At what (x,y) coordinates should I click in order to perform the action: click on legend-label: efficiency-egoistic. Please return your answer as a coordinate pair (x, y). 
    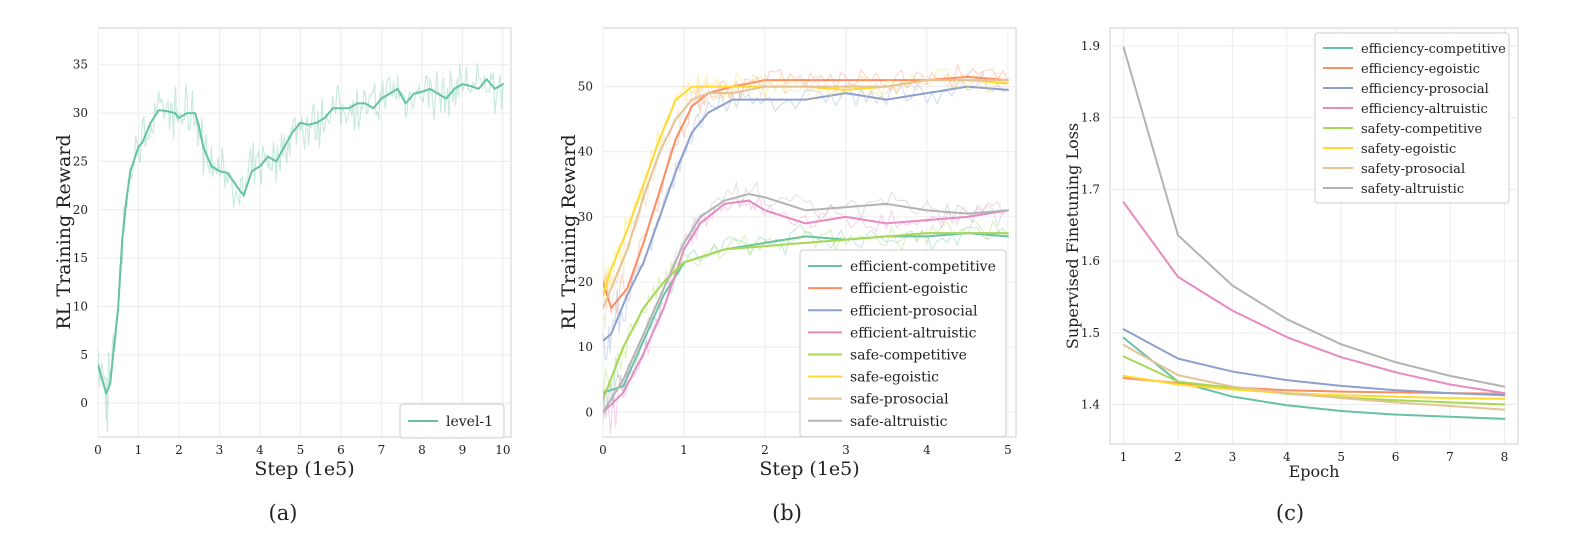
    Looking at the image, I should click on (1420, 69).